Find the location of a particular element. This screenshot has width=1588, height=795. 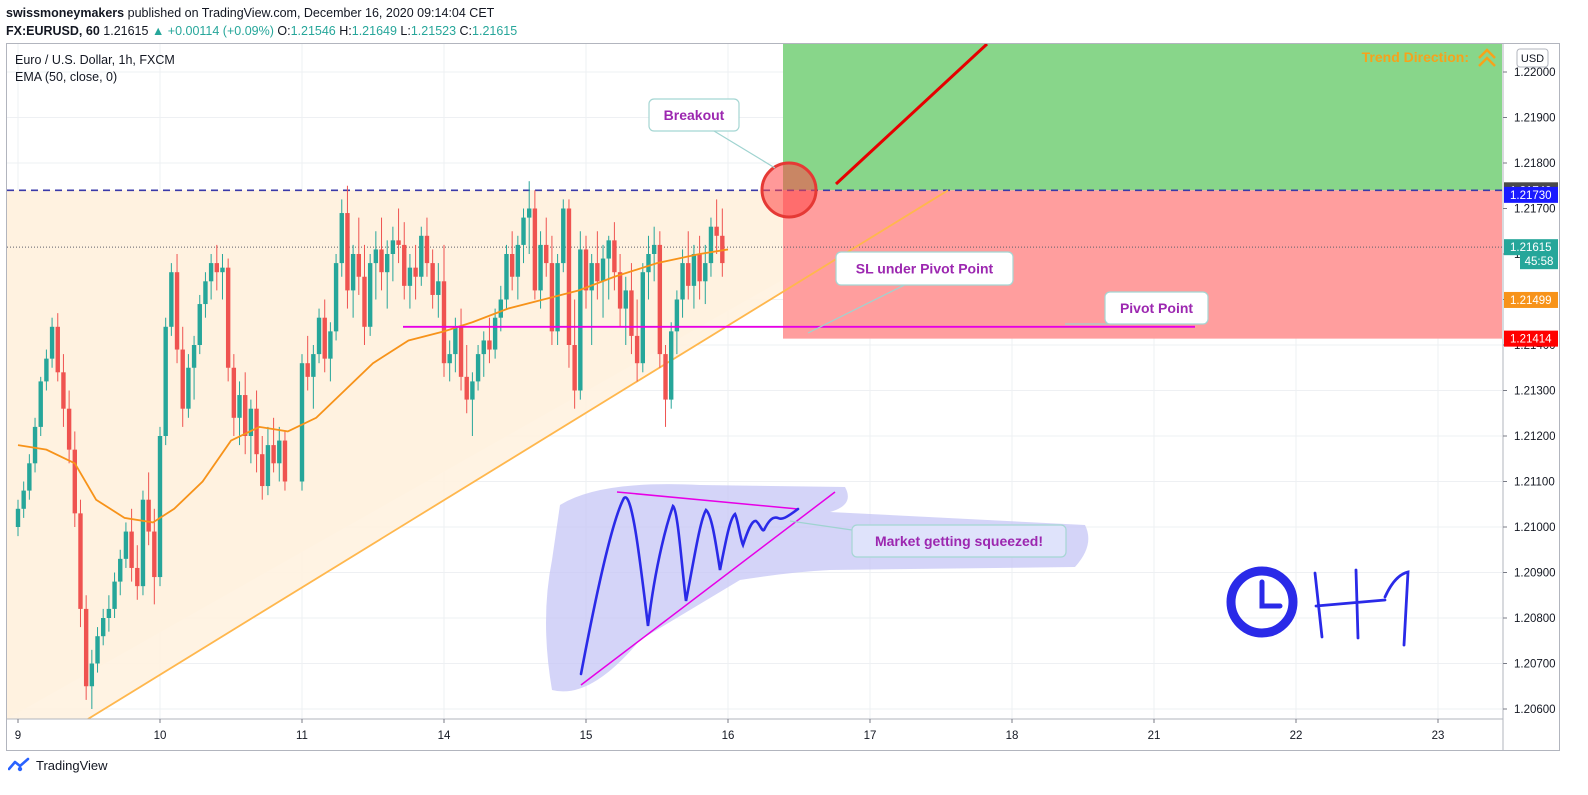

pivot-callout: Pivot Point is located at coordinates (1137, 308).